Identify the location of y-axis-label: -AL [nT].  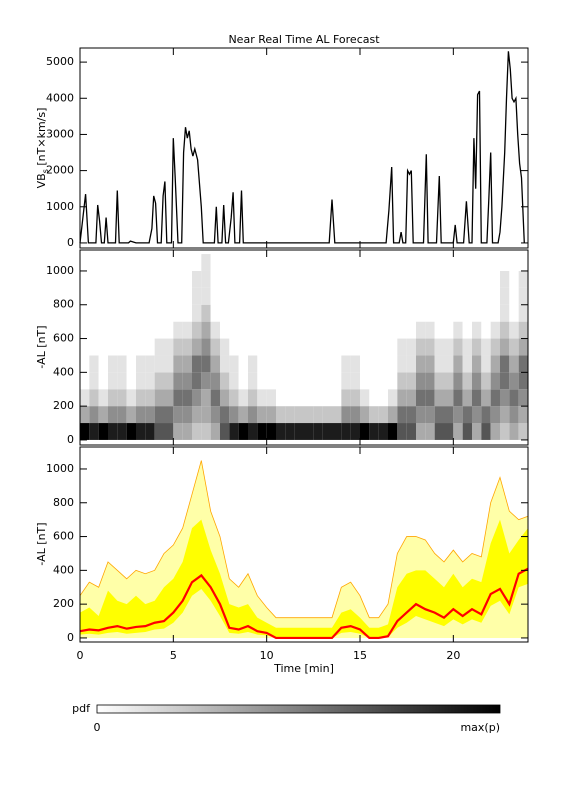
(41, 543).